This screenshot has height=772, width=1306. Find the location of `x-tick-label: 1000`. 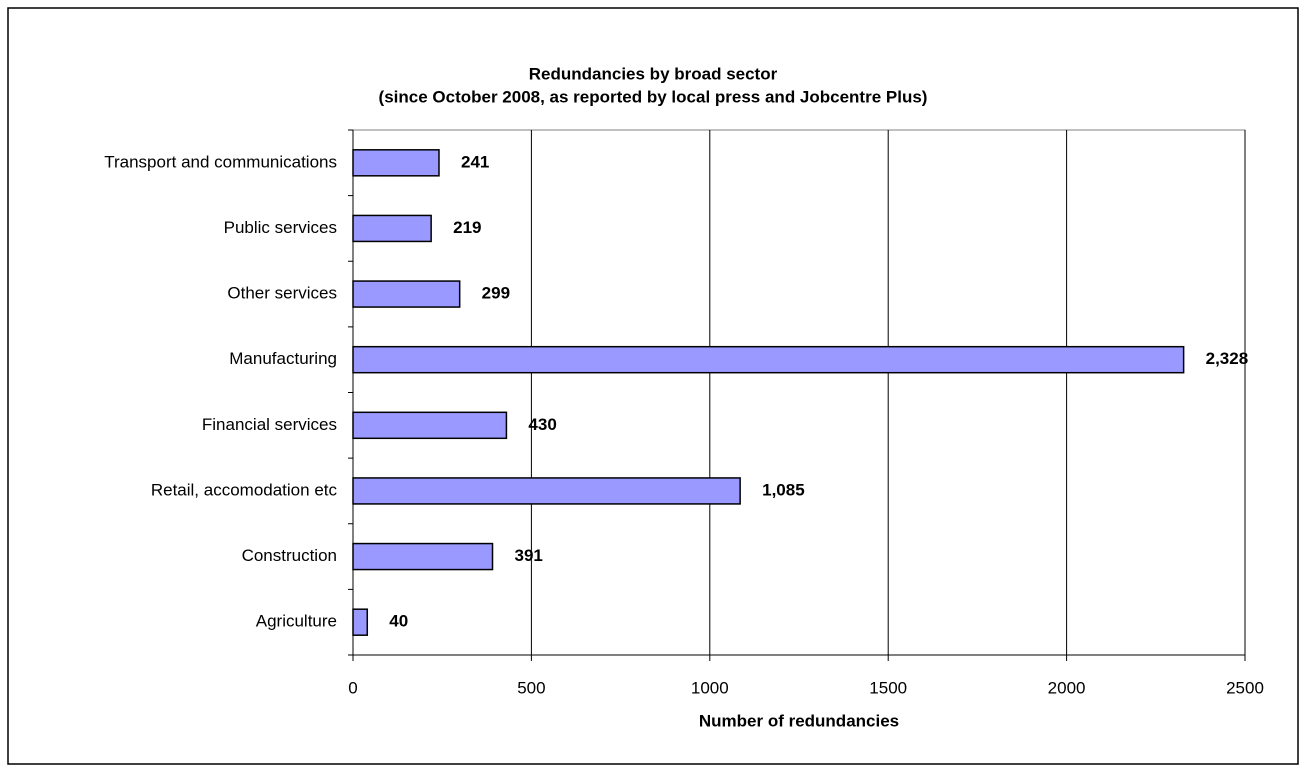

x-tick-label: 1000 is located at coordinates (710, 687).